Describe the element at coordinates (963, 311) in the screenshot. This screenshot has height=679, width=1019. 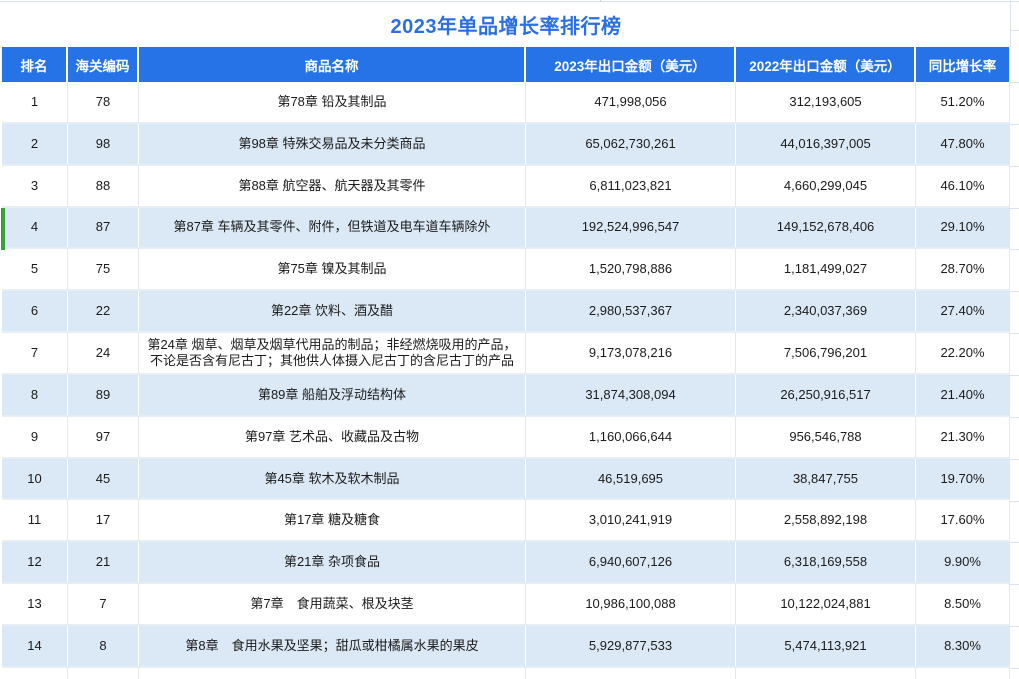
I see `cell-growth-rate: 27.40%` at that location.